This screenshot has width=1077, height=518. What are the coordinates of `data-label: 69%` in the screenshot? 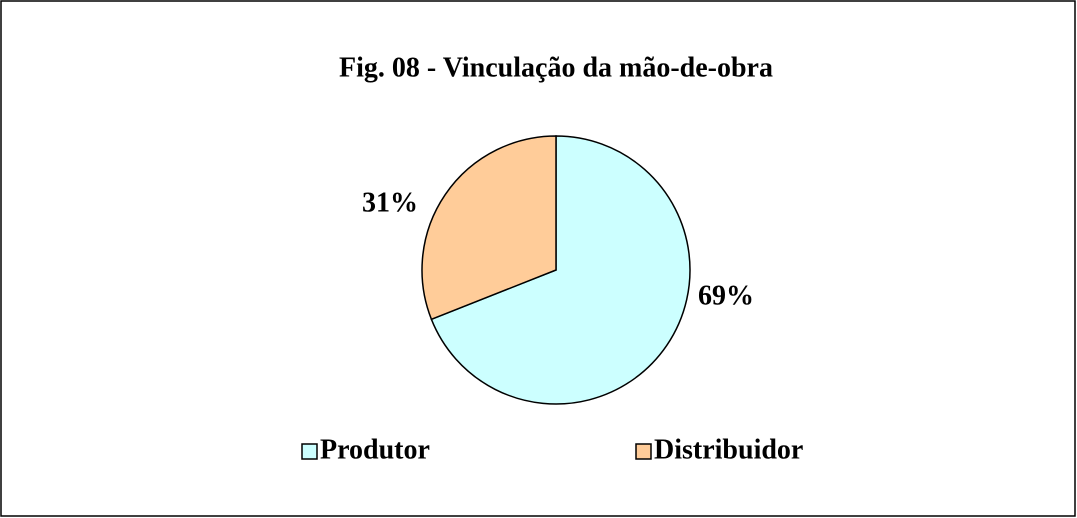 It's located at (726, 295).